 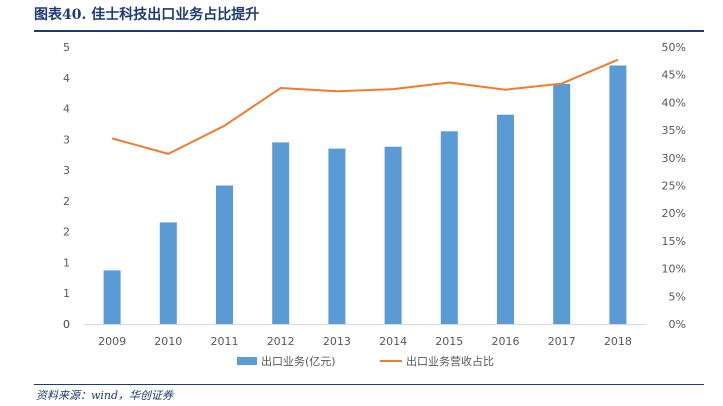 What do you see at coordinates (562, 204) in the screenshot?
I see `bar-2017` at bounding box center [562, 204].